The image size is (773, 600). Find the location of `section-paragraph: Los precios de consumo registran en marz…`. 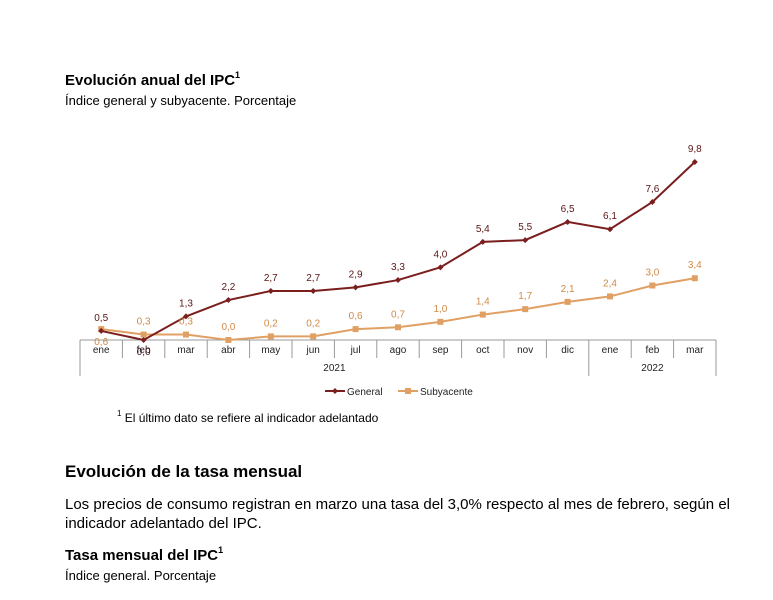

section-paragraph: Los precios de consumo registran en marz… is located at coordinates (397, 514).